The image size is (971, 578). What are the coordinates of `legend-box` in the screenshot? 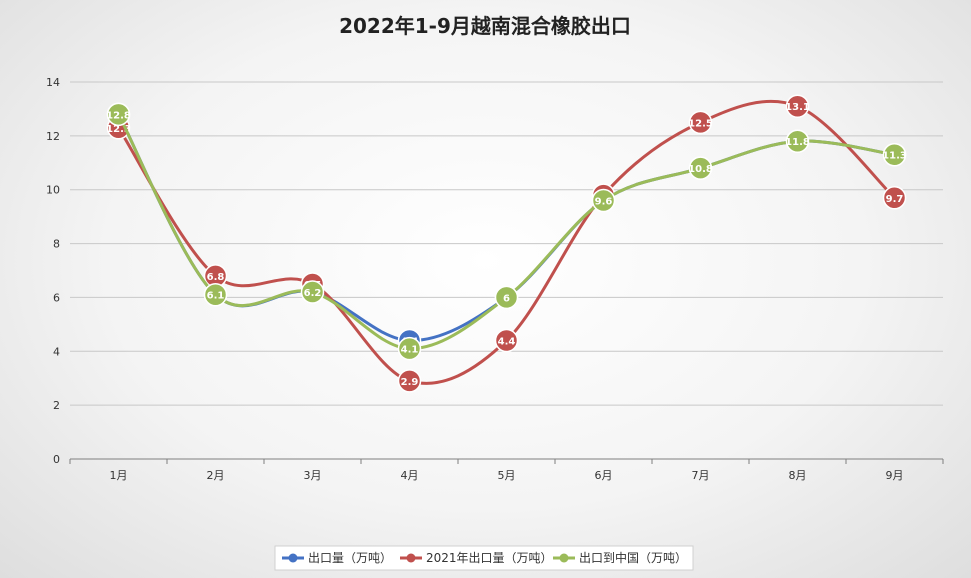 It's located at (484, 558).